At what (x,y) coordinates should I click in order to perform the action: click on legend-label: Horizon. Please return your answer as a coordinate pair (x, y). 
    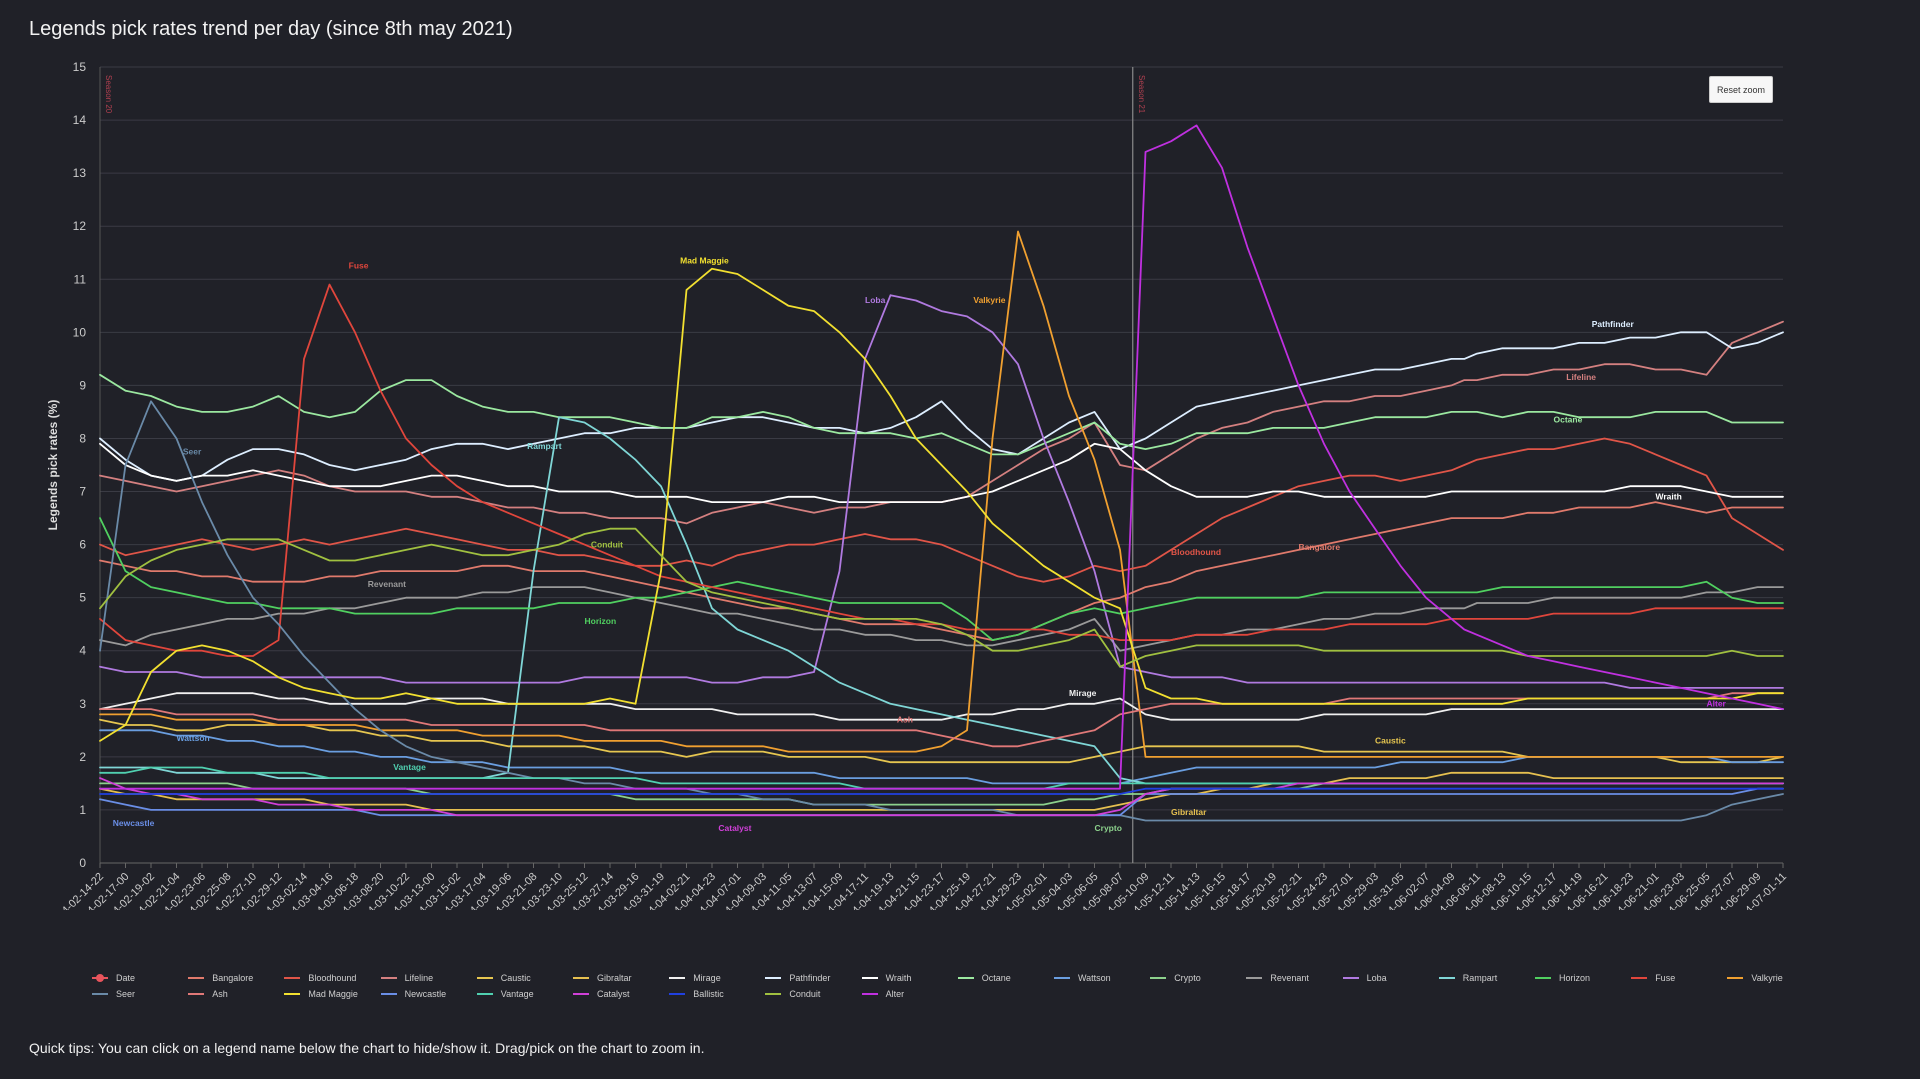
    Looking at the image, I should click on (1575, 977).